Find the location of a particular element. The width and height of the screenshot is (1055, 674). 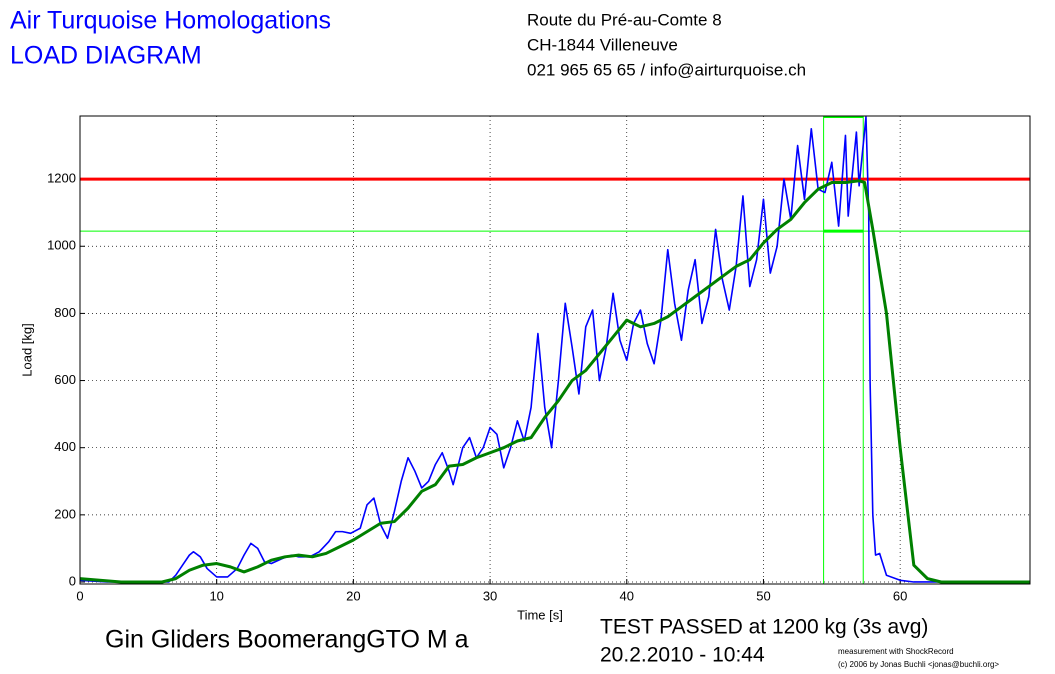

product-name: Gin Gliders BoomerangGTO M a is located at coordinates (287, 640).